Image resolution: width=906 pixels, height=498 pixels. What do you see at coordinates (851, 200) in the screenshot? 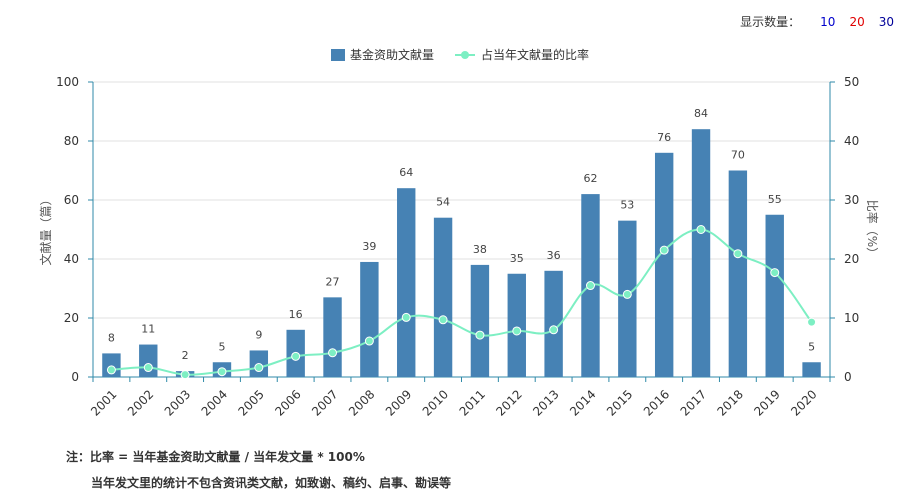
I see `y-right-tick-label: 30` at bounding box center [851, 200].